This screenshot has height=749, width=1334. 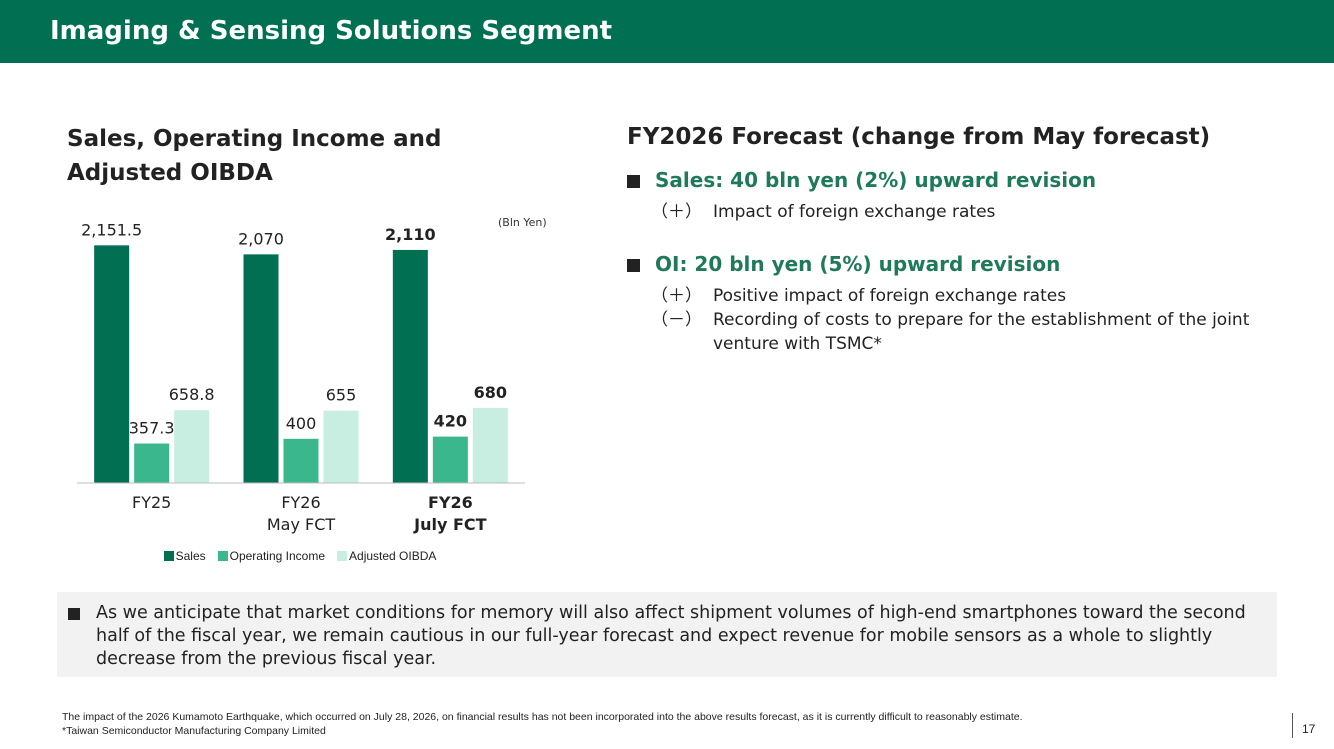 What do you see at coordinates (111, 229) in the screenshot?
I see `data-label: 2,151.5` at bounding box center [111, 229].